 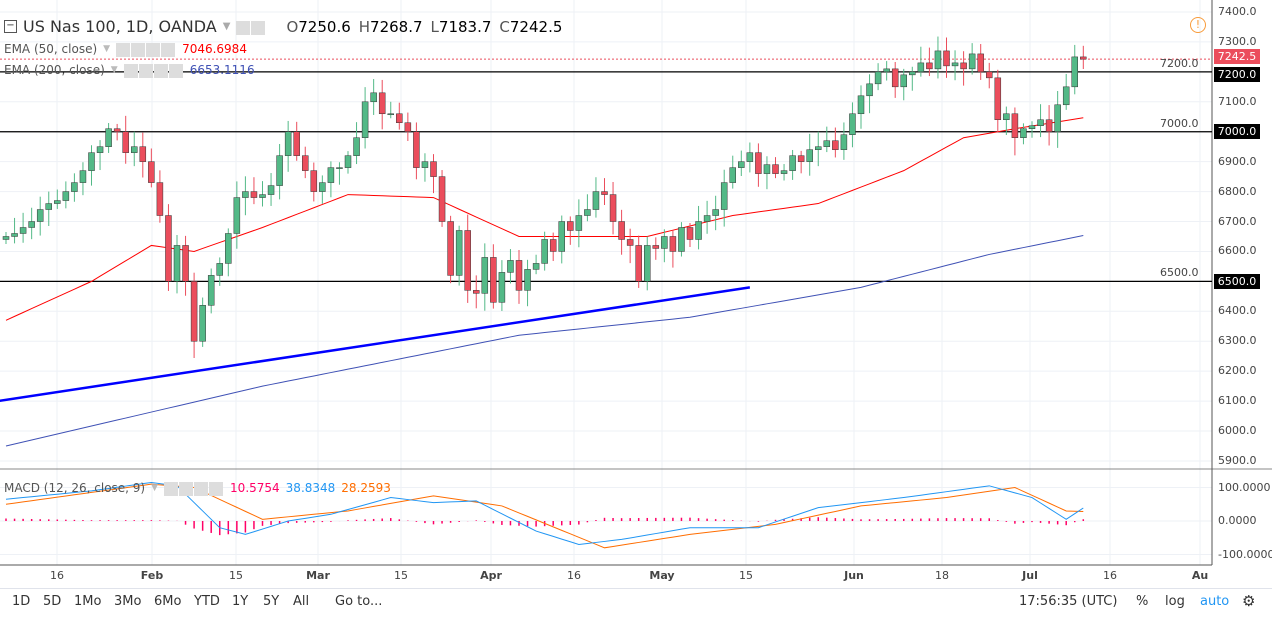 What do you see at coordinates (375, 344) in the screenshot?
I see `trend-line` at bounding box center [375, 344].